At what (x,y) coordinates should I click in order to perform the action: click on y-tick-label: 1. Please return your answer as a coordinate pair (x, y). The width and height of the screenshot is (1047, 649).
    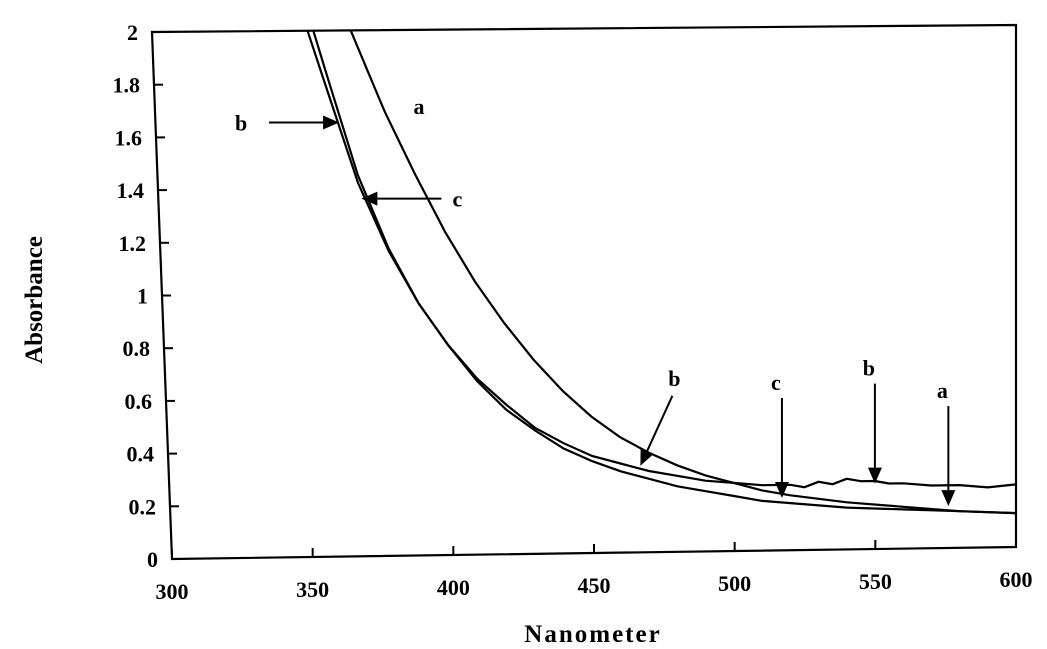
    Looking at the image, I should click on (142, 296).